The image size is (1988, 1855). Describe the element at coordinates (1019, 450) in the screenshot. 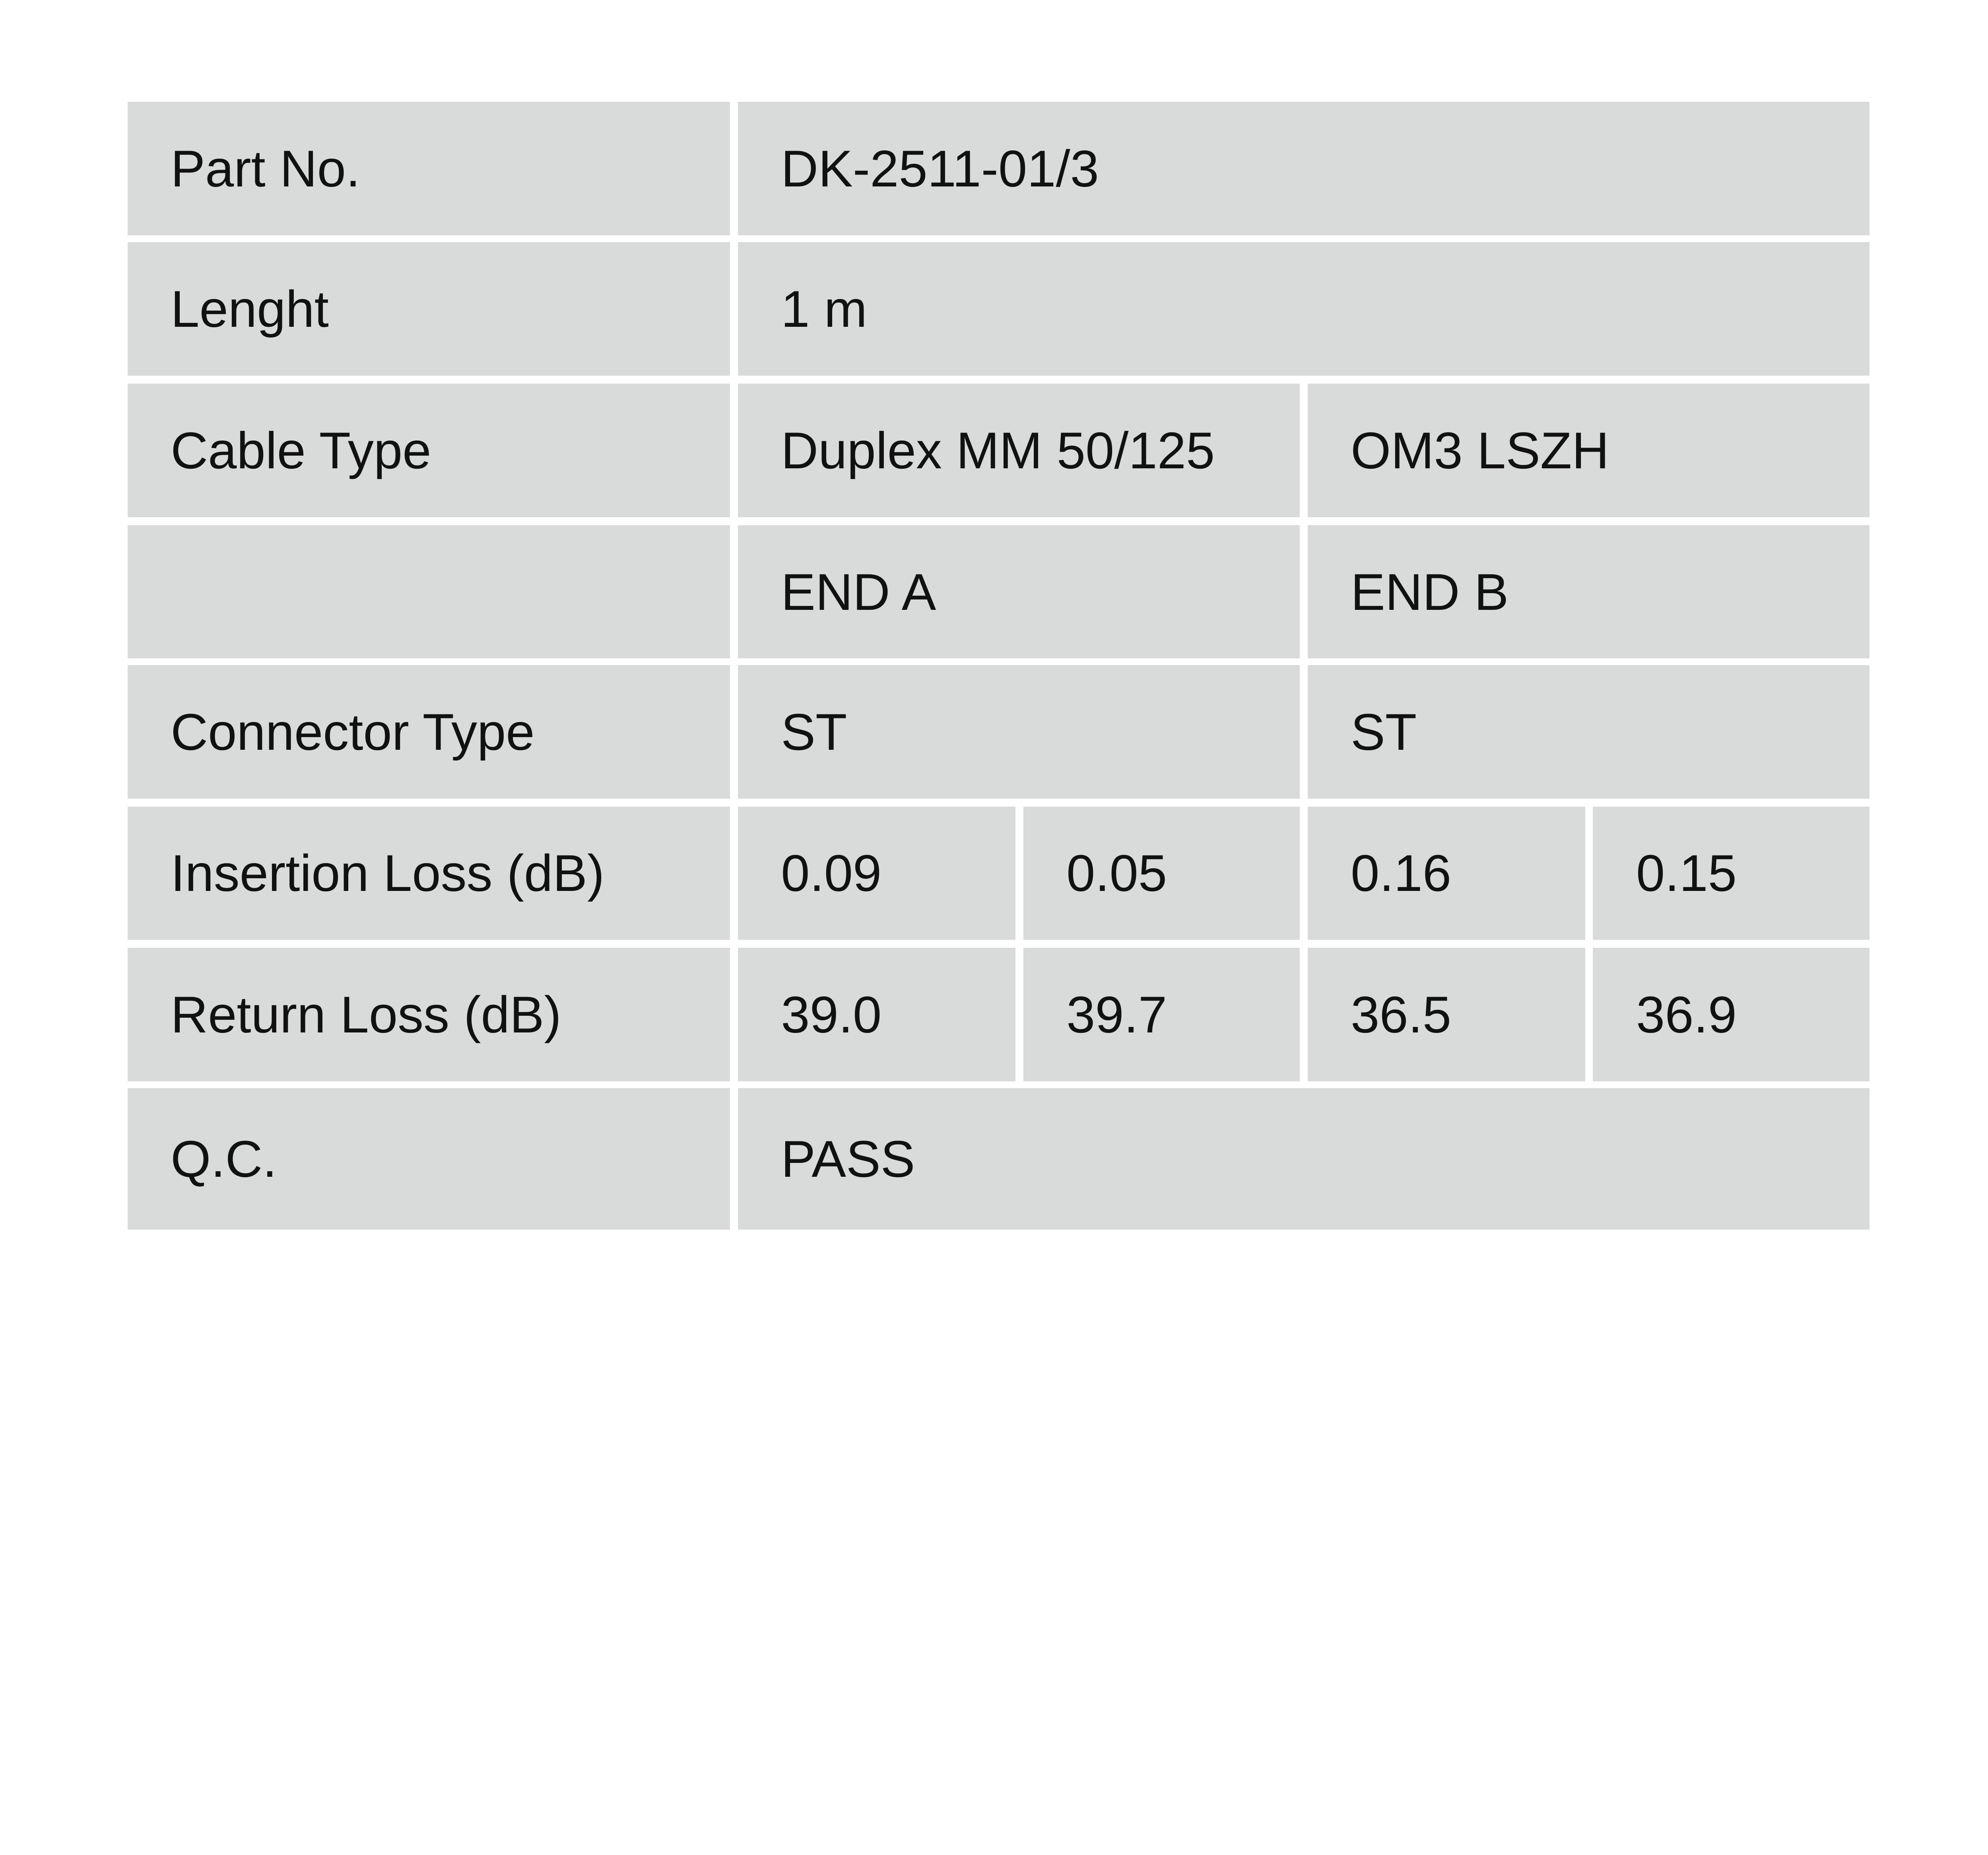

I see `value-cable-type-a: Duplex MM 50/125` at that location.